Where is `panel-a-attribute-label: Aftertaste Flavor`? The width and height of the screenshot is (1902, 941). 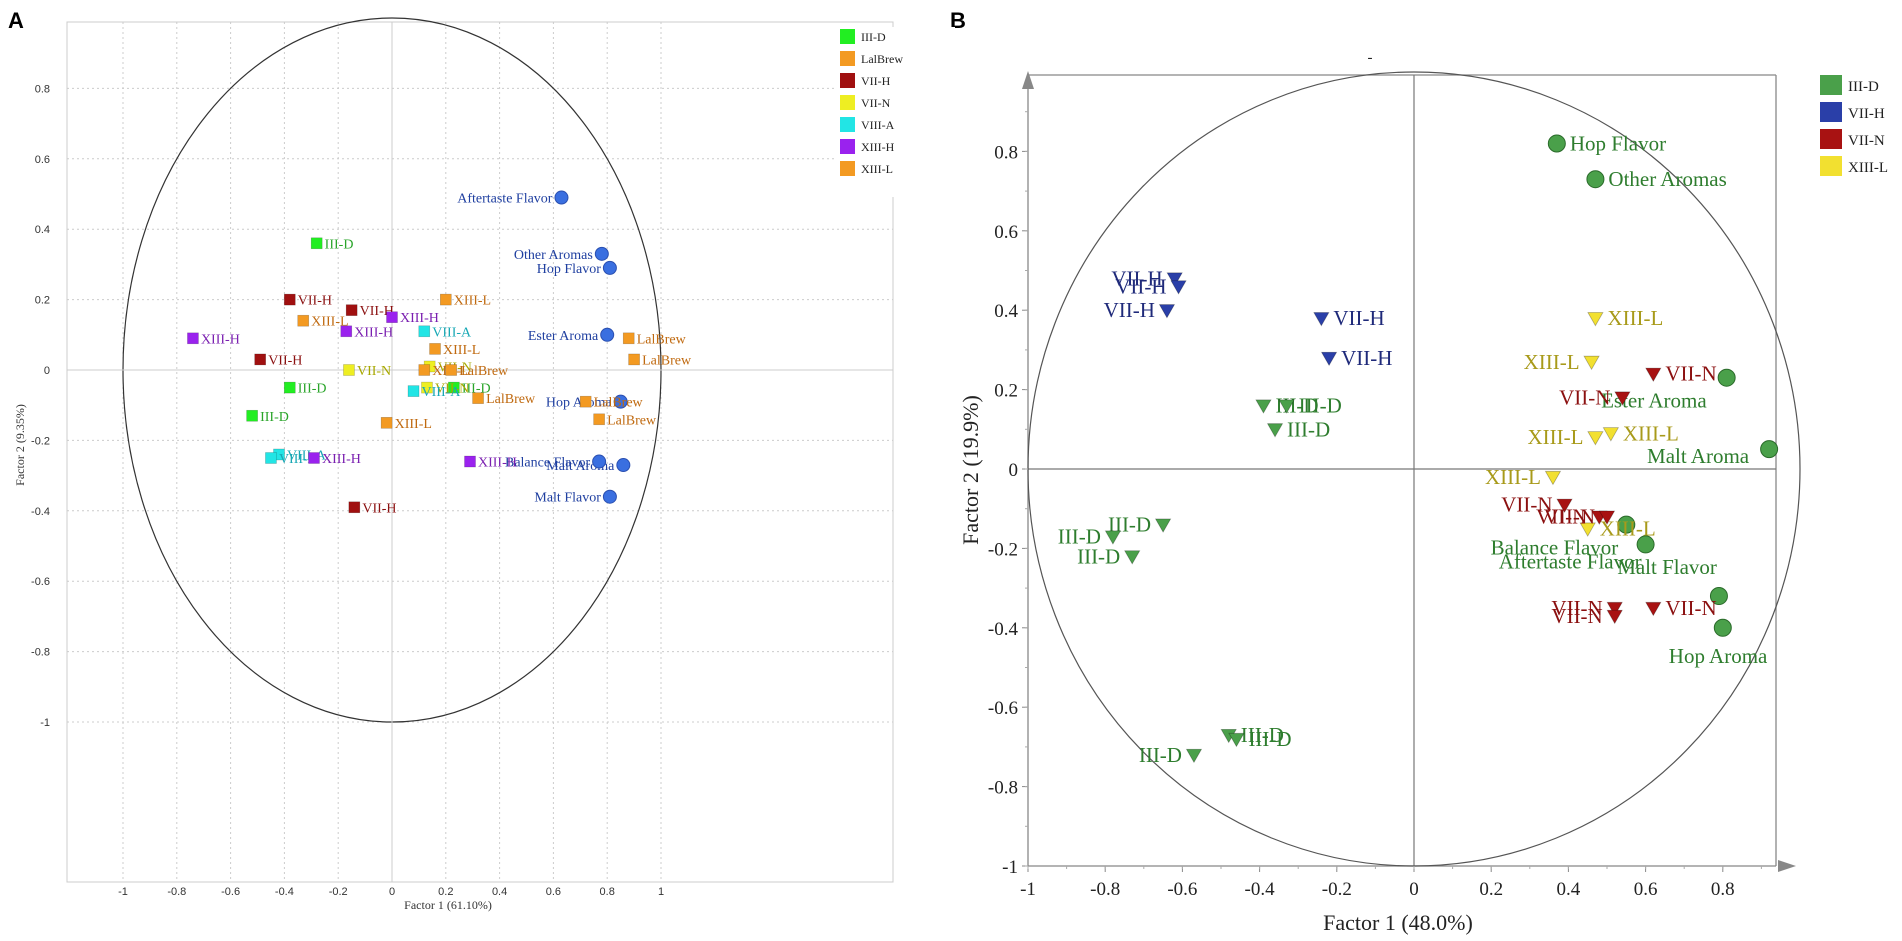 panel-a-attribute-label: Aftertaste Flavor is located at coordinates (505, 199).